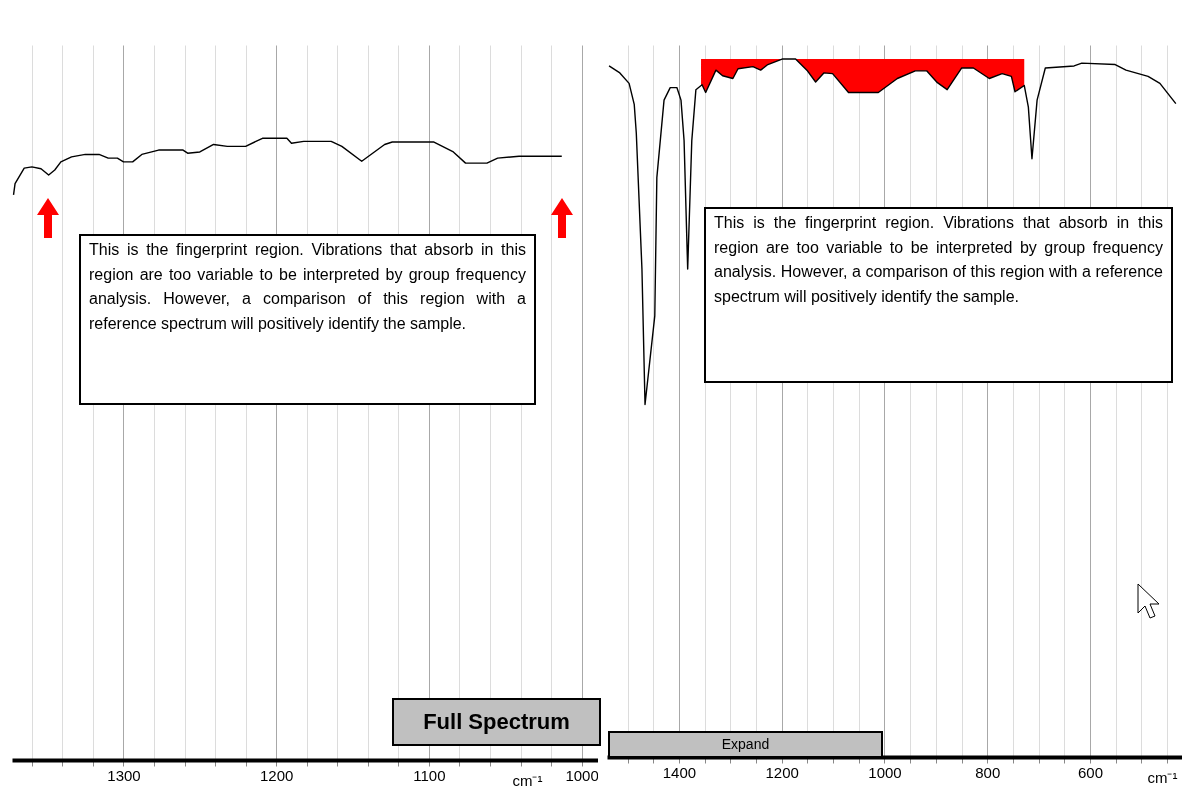 Image resolution: width=1182 pixels, height=802 pixels. I want to click on x-tick-label: 1400, so click(679, 772).